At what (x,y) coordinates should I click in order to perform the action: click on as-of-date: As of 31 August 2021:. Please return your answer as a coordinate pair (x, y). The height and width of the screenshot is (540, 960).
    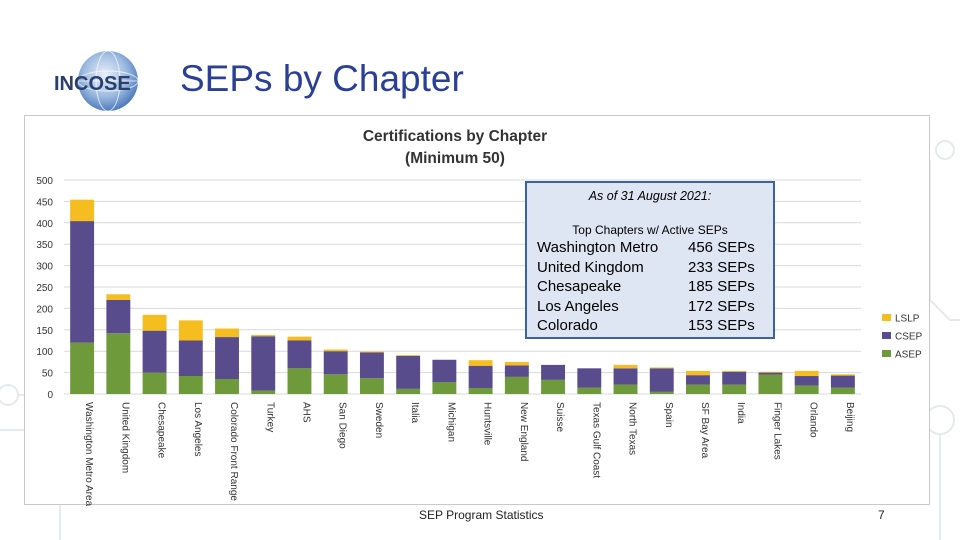
    Looking at the image, I should click on (650, 196).